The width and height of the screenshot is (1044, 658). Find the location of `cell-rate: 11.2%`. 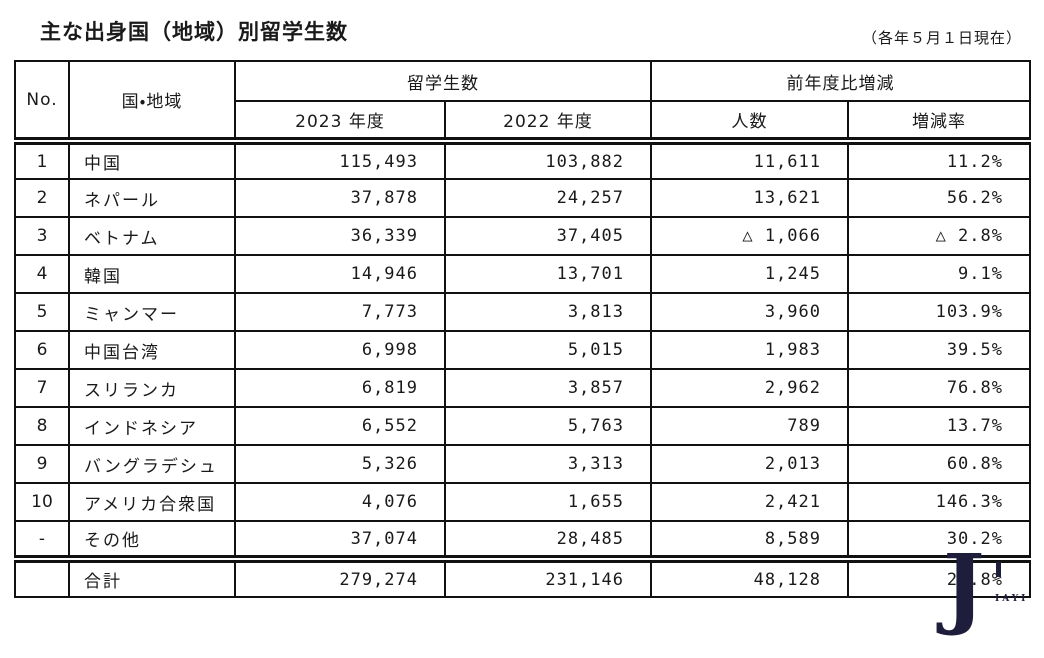

cell-rate: 11.2% is located at coordinates (939, 158).